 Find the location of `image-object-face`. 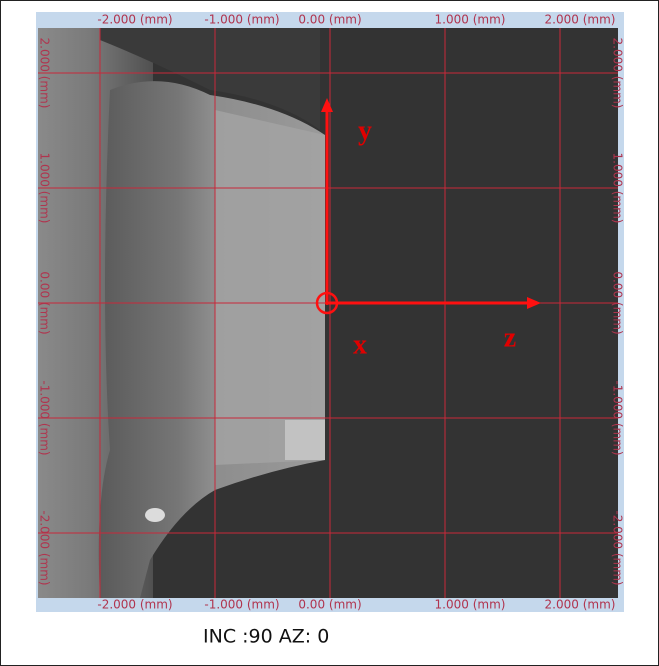

image-object-face is located at coordinates (270, 287).